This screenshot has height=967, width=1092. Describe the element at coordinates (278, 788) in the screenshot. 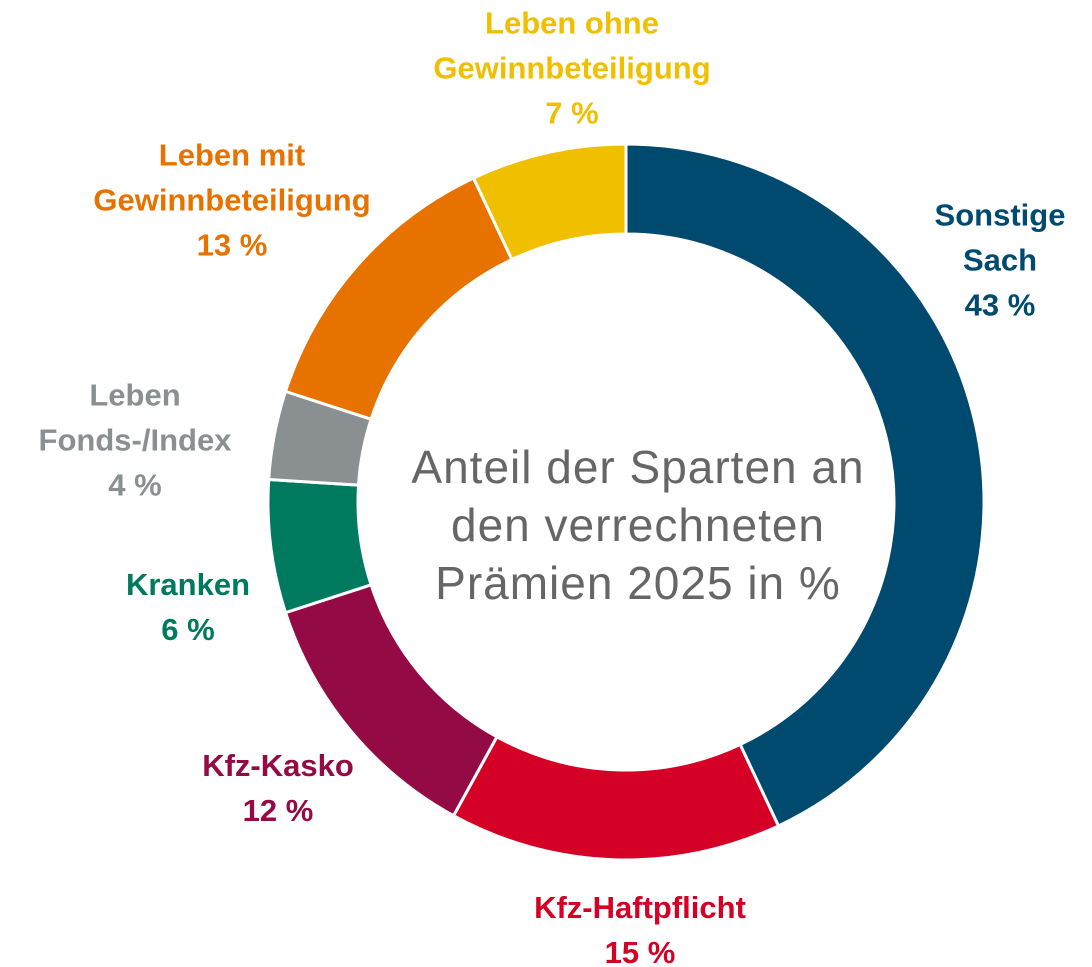

I see `segment-label: Kfz-Kasko 12 %` at that location.